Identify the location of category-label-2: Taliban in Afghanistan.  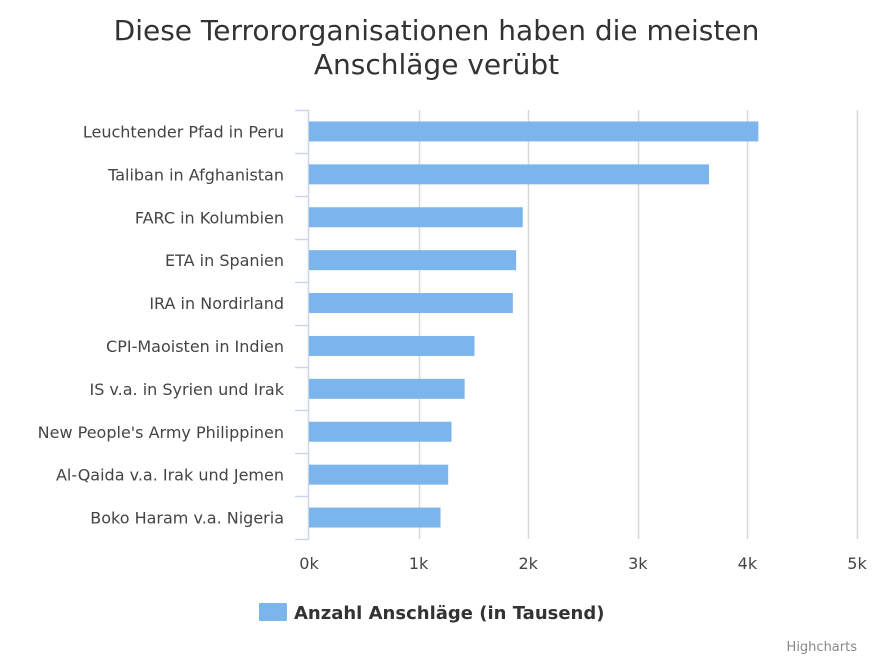
(195, 174).